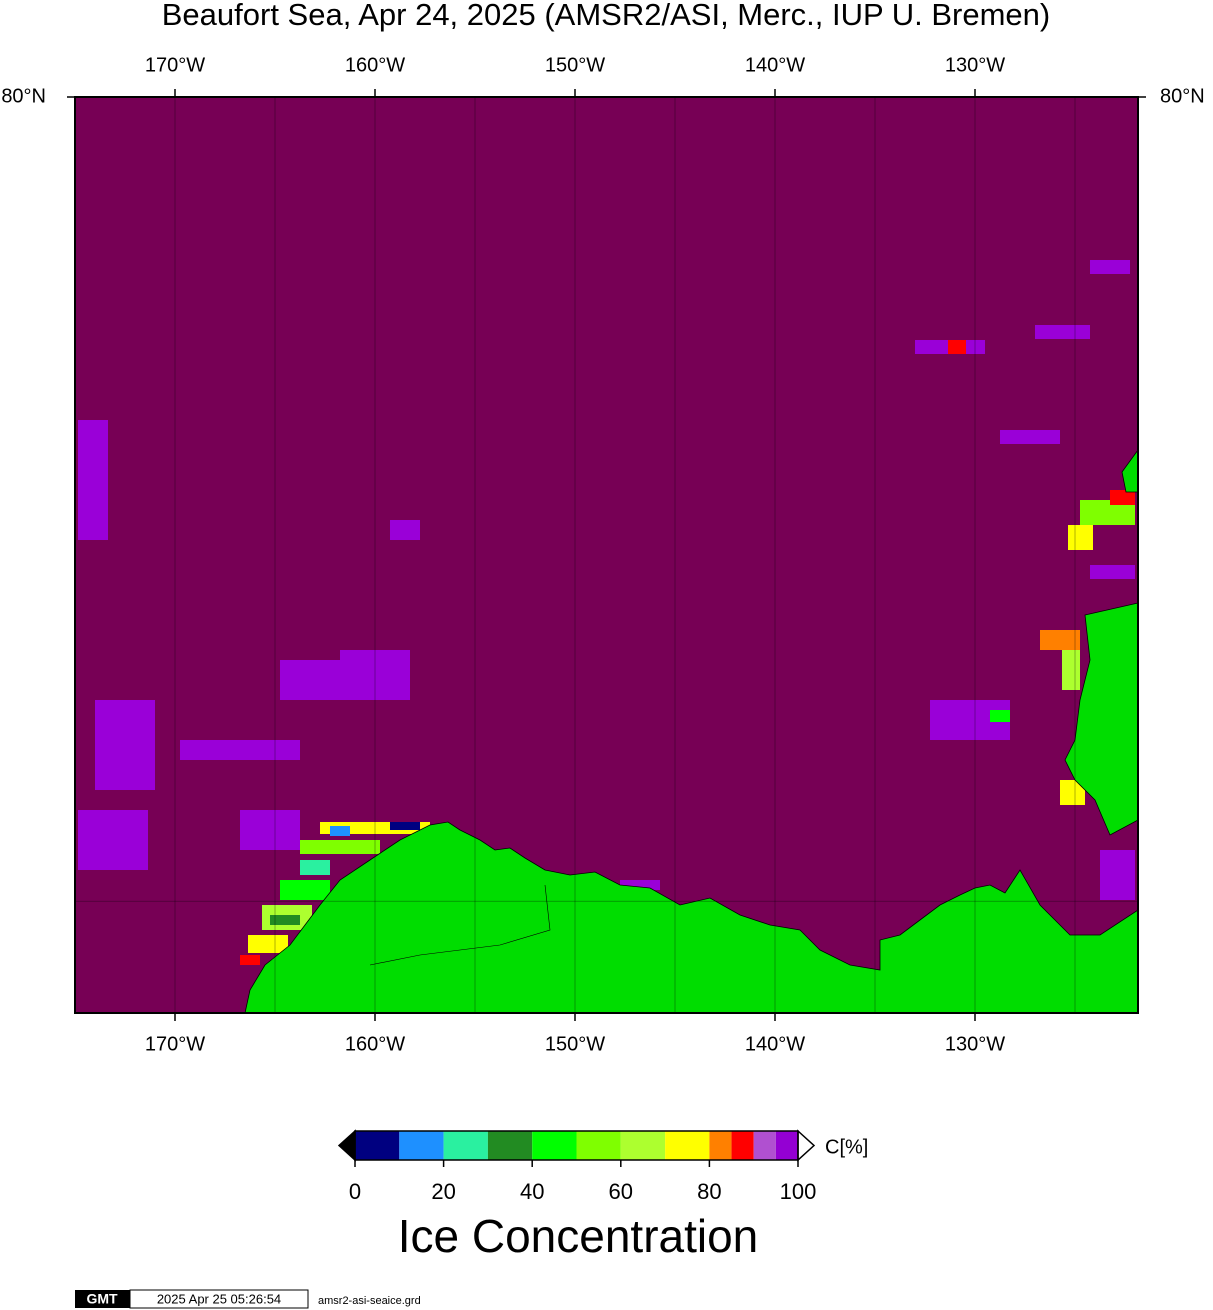 This screenshot has height=1310, width=1213. I want to click on colorbar-unit: C[%], so click(846, 1147).